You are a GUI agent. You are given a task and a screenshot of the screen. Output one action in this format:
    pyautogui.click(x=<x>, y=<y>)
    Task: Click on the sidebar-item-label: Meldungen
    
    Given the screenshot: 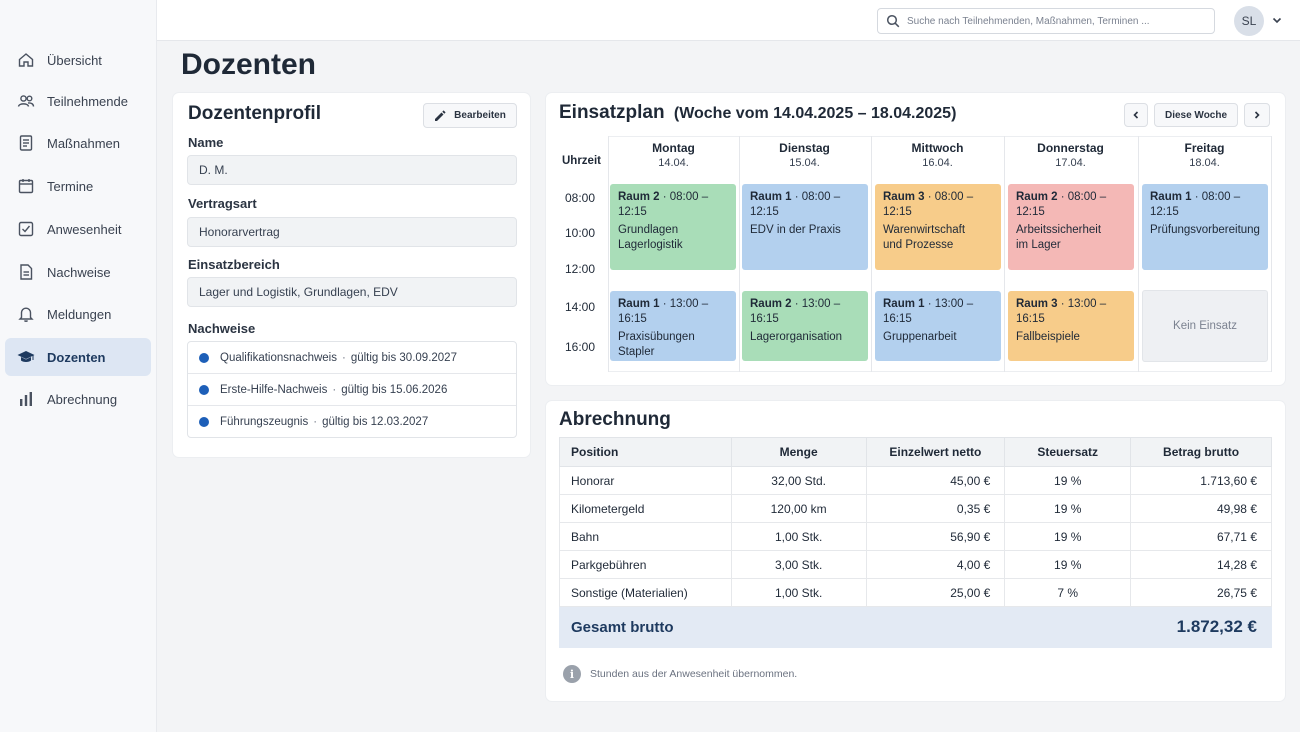 What is the action you would take?
    pyautogui.click(x=79, y=314)
    